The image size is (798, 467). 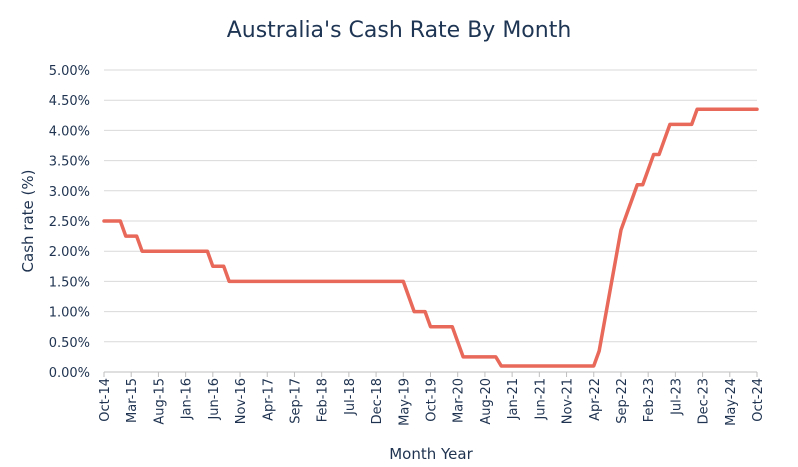 What do you see at coordinates (399, 30) in the screenshot?
I see `chart-title: Australia's Cash Rate By Month` at bounding box center [399, 30].